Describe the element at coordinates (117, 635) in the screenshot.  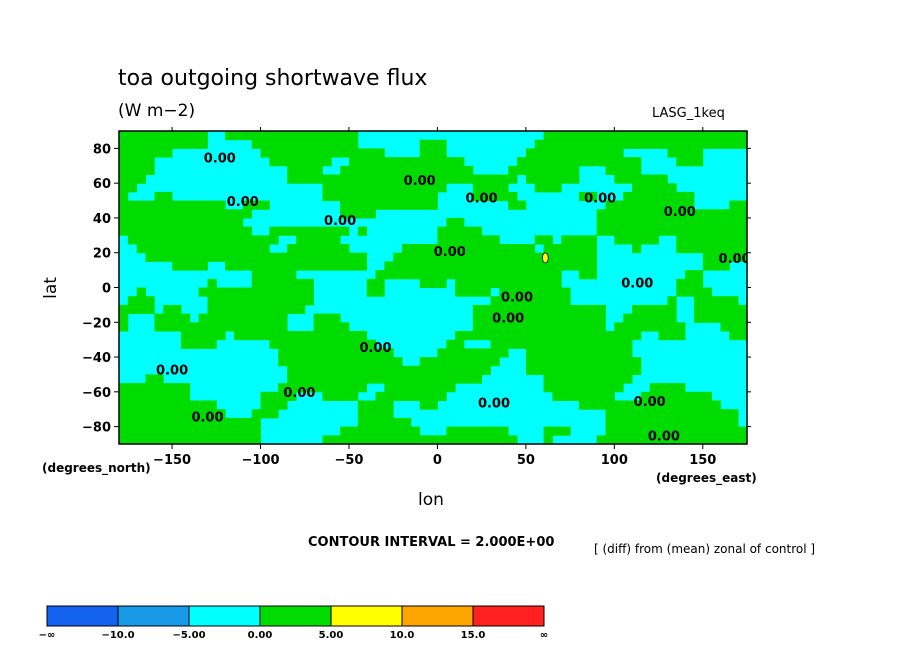
I see `colorbar-label: −10.0` at that location.